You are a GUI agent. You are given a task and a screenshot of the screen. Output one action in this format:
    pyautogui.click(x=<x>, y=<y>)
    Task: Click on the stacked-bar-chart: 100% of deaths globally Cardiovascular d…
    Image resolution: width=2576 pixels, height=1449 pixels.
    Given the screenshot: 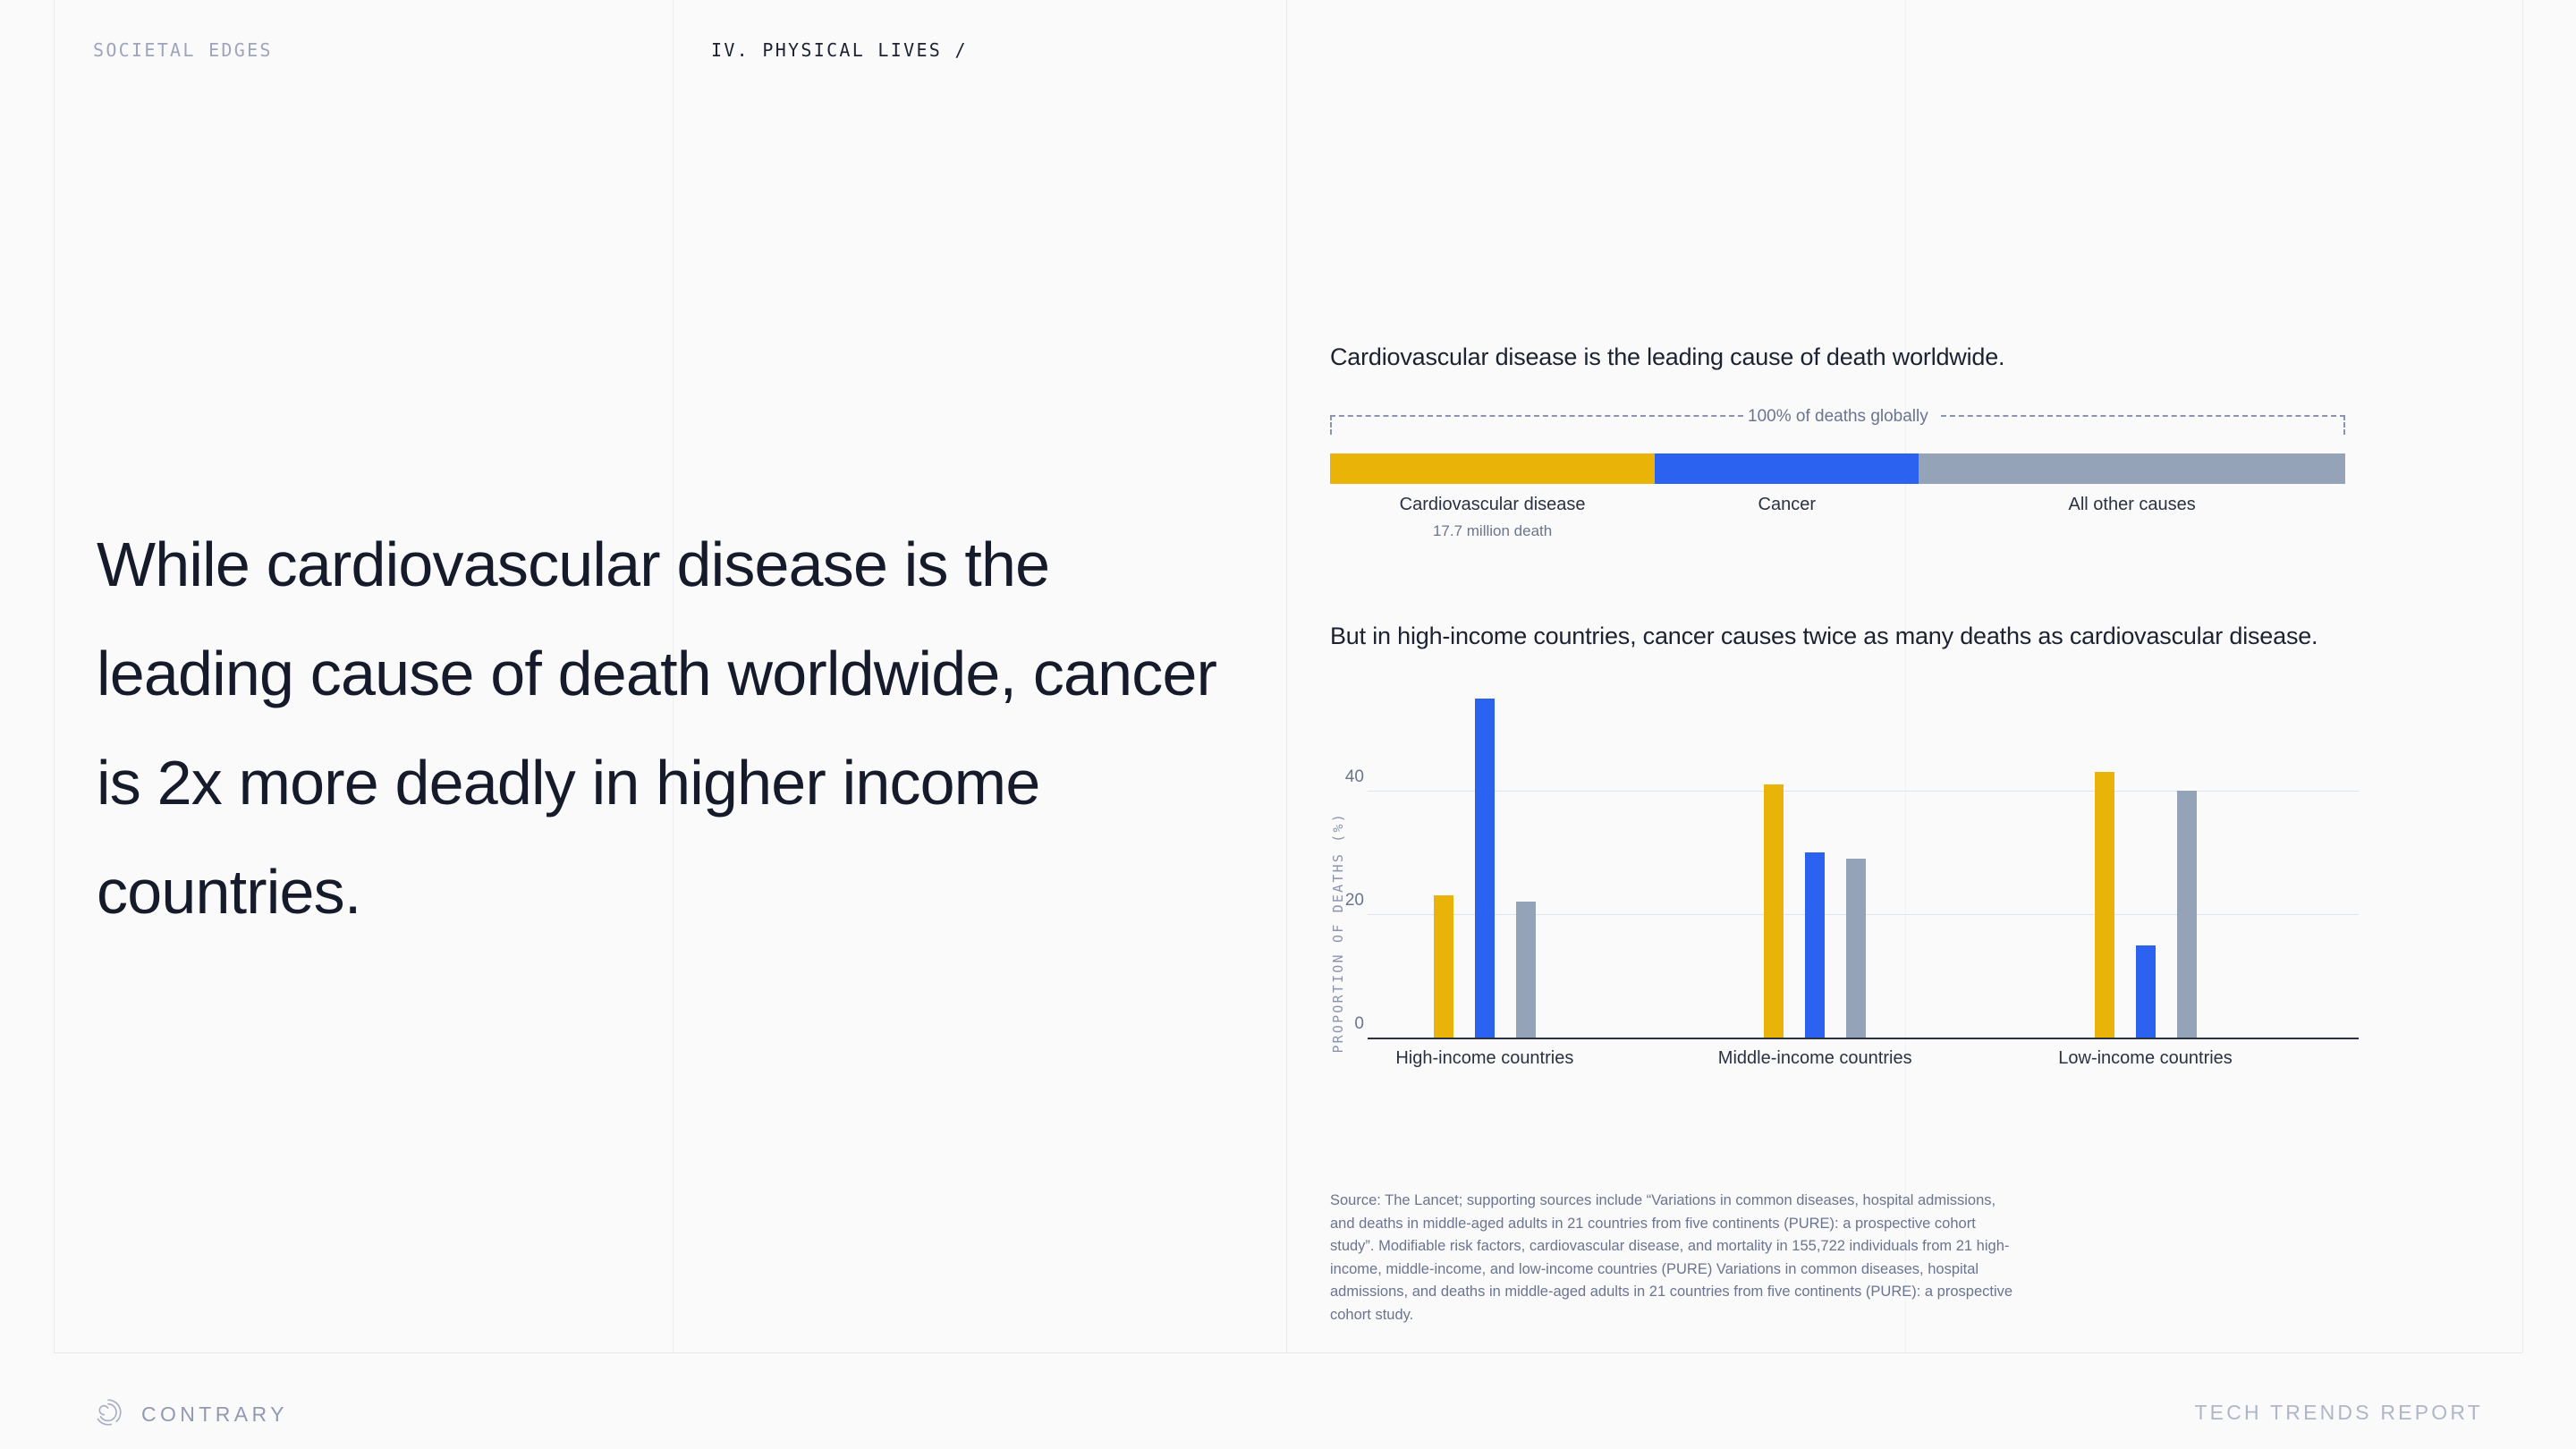 What is the action you would take?
    pyautogui.click(x=1837, y=473)
    